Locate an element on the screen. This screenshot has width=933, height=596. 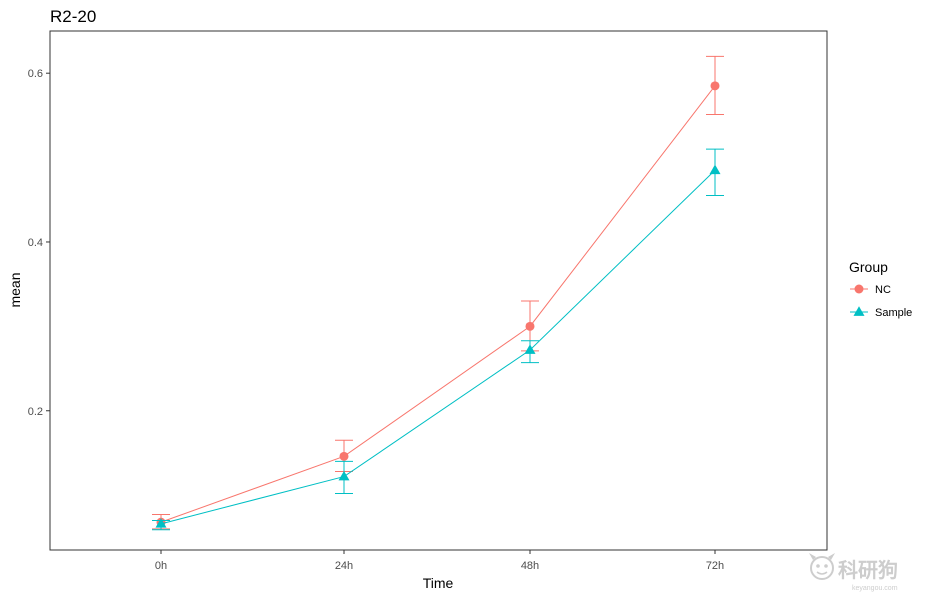
x-axis: 0h 24h 48h 72h is located at coordinates (439, 561).